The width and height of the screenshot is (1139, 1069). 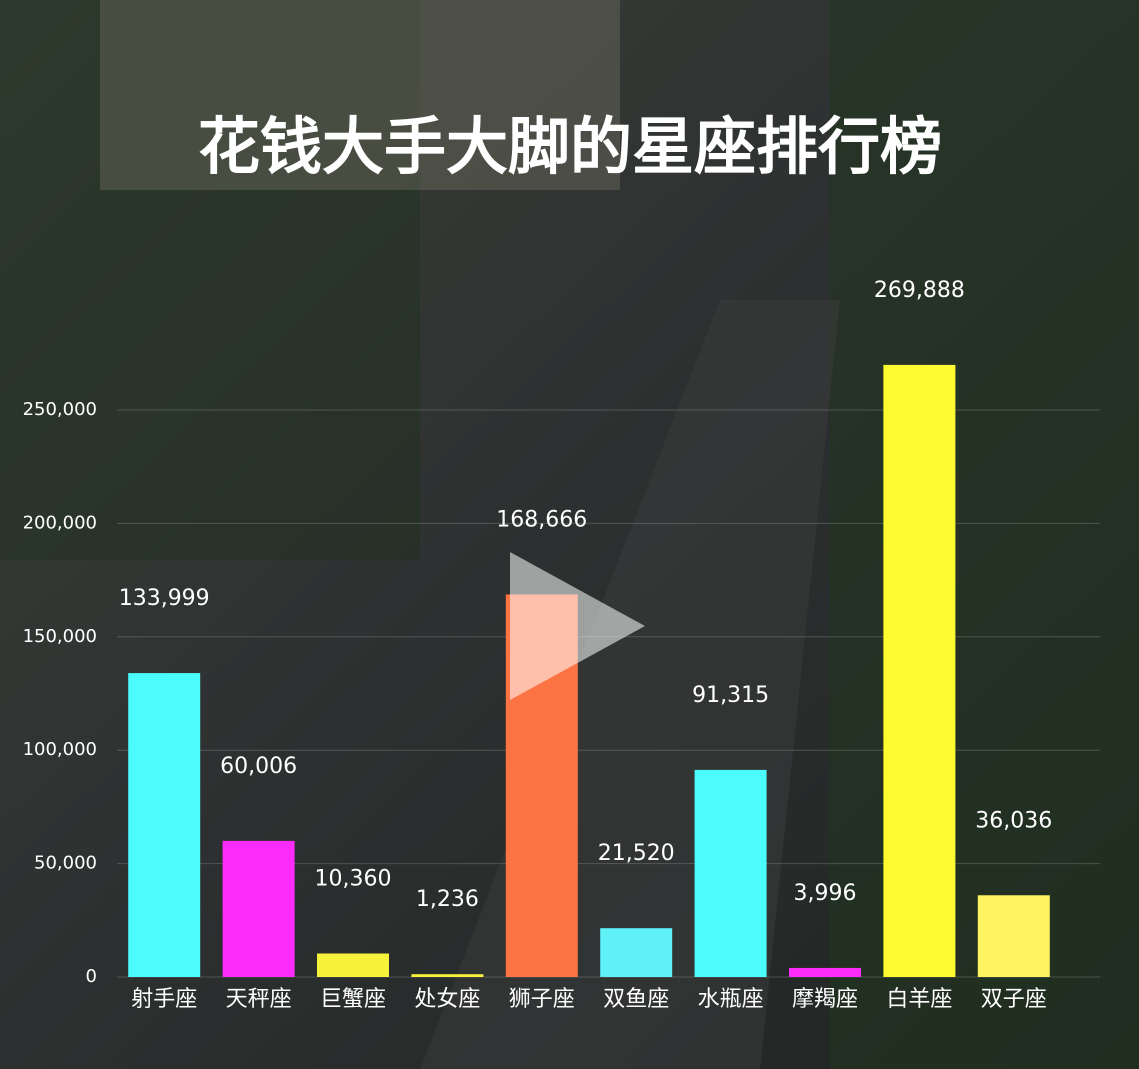 I want to click on x-tick-label: 白羊座, so click(x=919, y=999).